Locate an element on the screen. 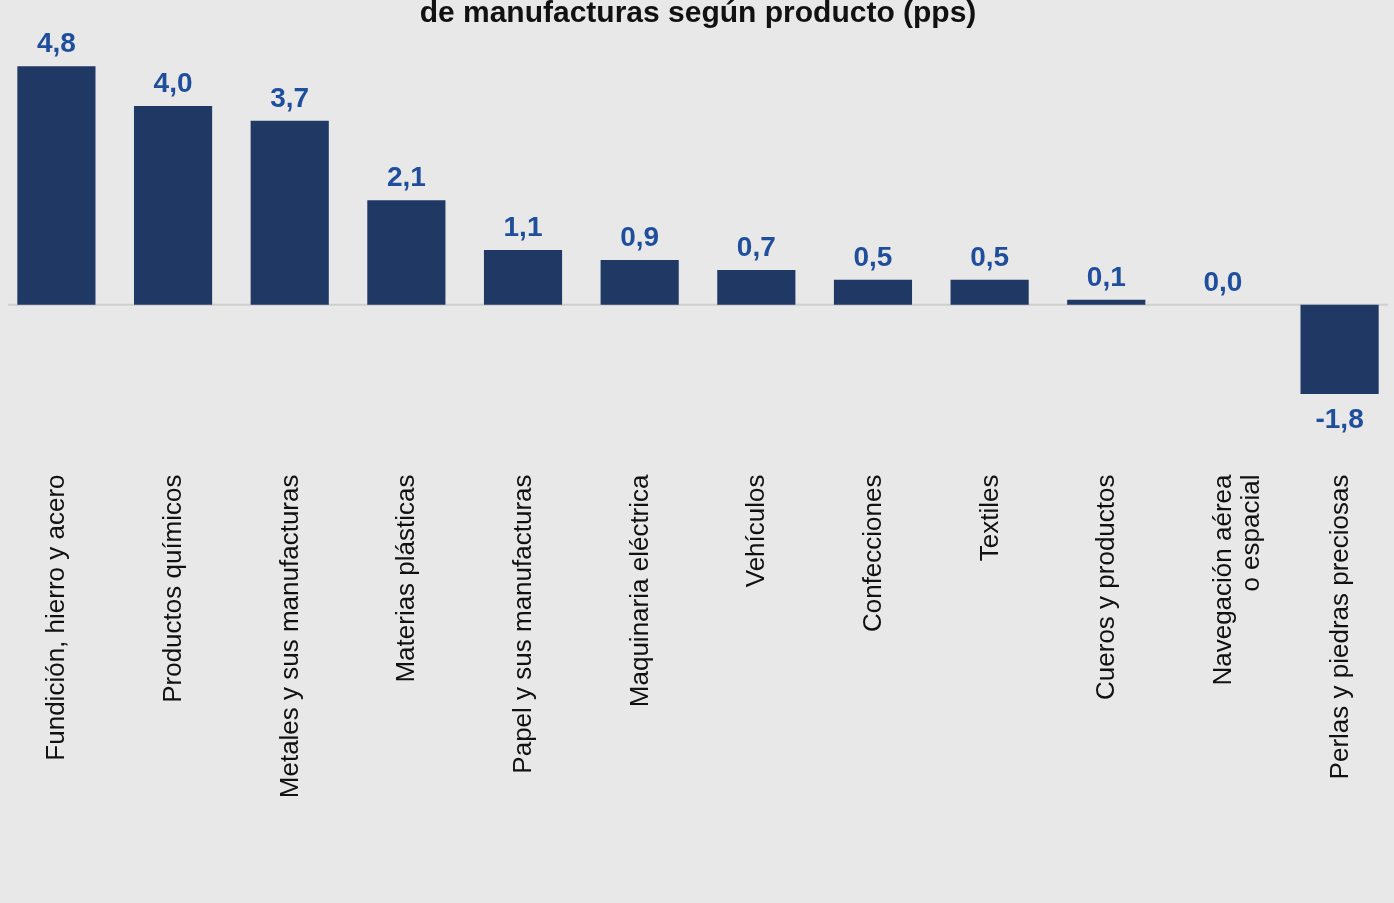 Image resolution: width=1394 pixels, height=903 pixels. x-tick-label: Confecciones is located at coordinates (871, 553).